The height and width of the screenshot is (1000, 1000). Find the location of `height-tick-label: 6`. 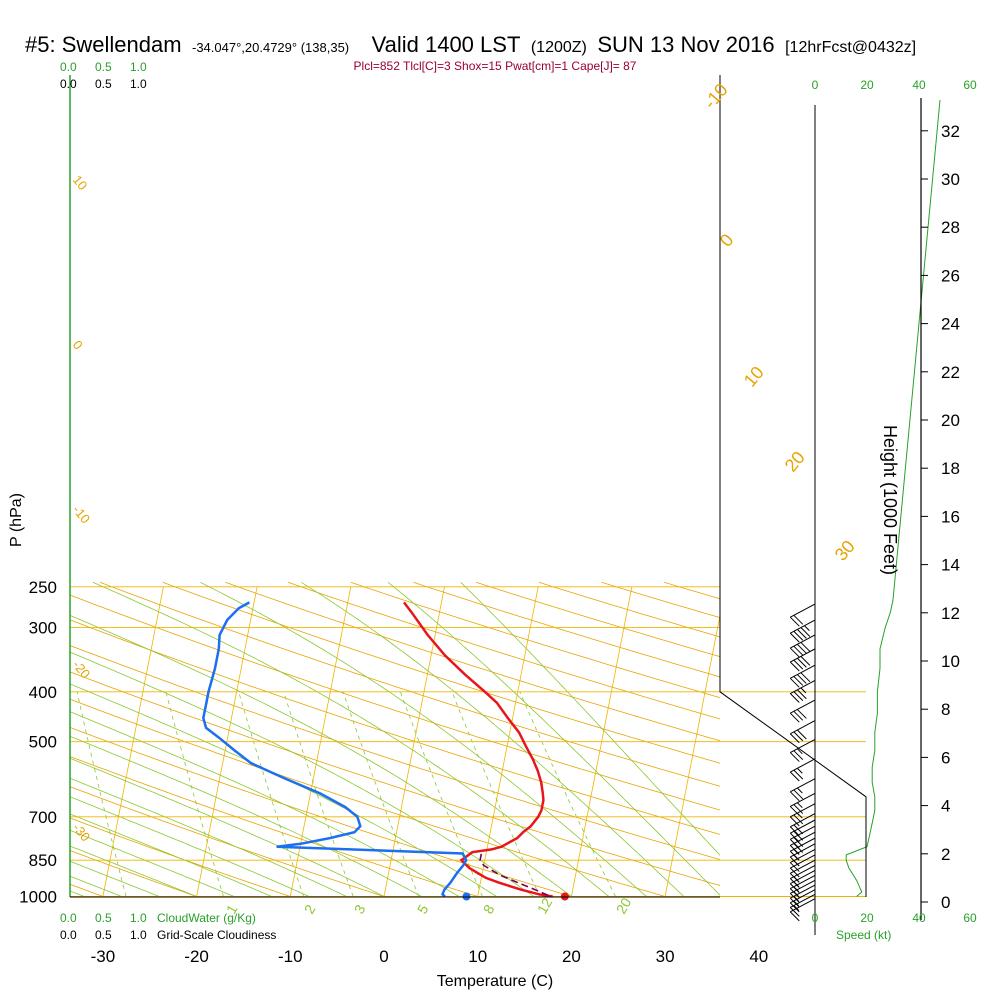

height-tick-label: 6 is located at coordinates (945, 757).